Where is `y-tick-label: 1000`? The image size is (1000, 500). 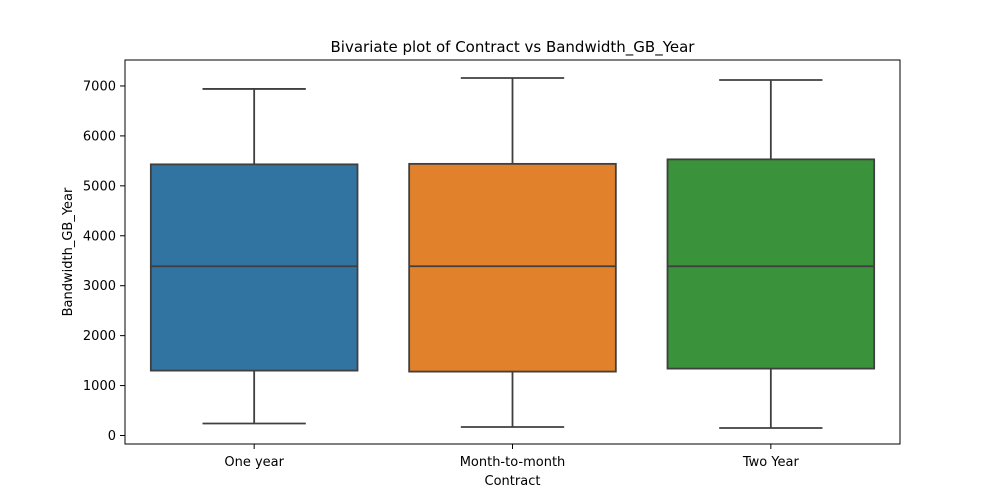
y-tick-label: 1000 is located at coordinates (99, 386).